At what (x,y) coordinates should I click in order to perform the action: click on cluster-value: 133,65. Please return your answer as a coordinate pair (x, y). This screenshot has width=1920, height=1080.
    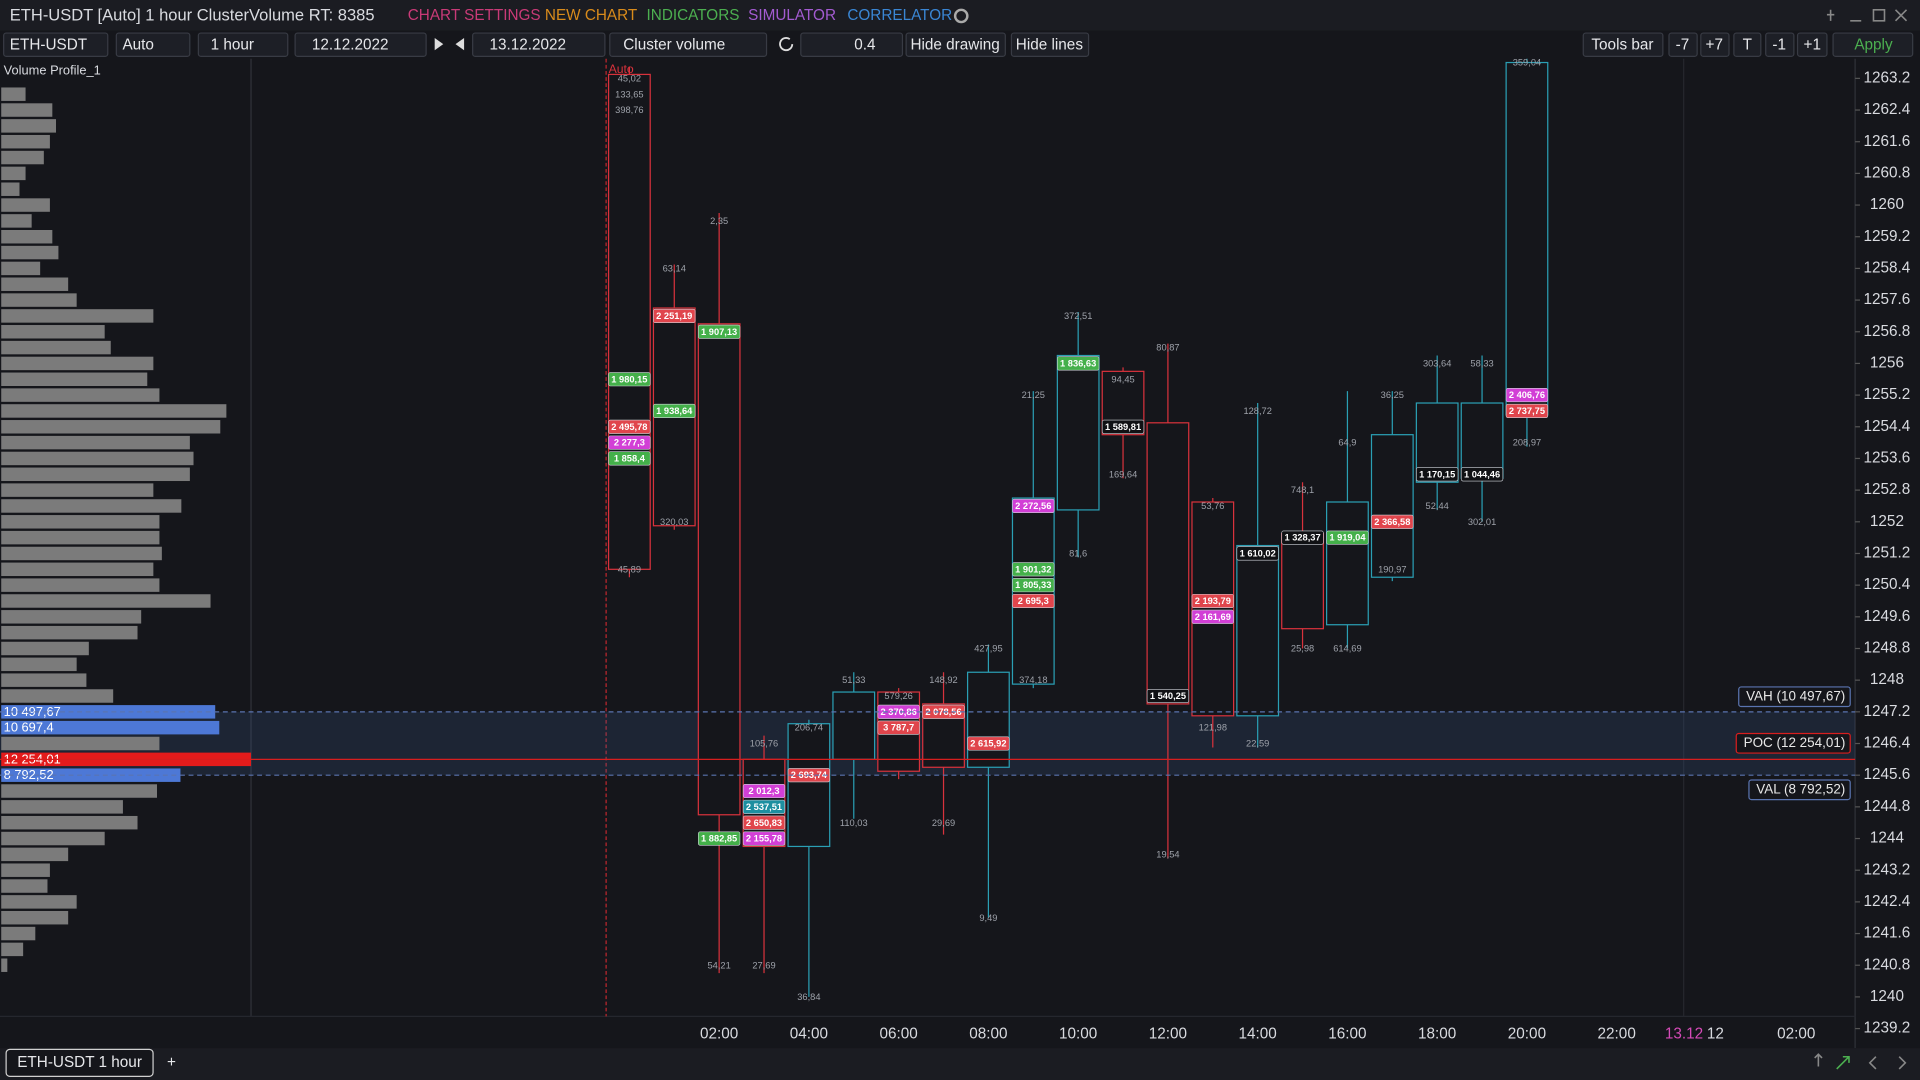
    Looking at the image, I should click on (629, 94).